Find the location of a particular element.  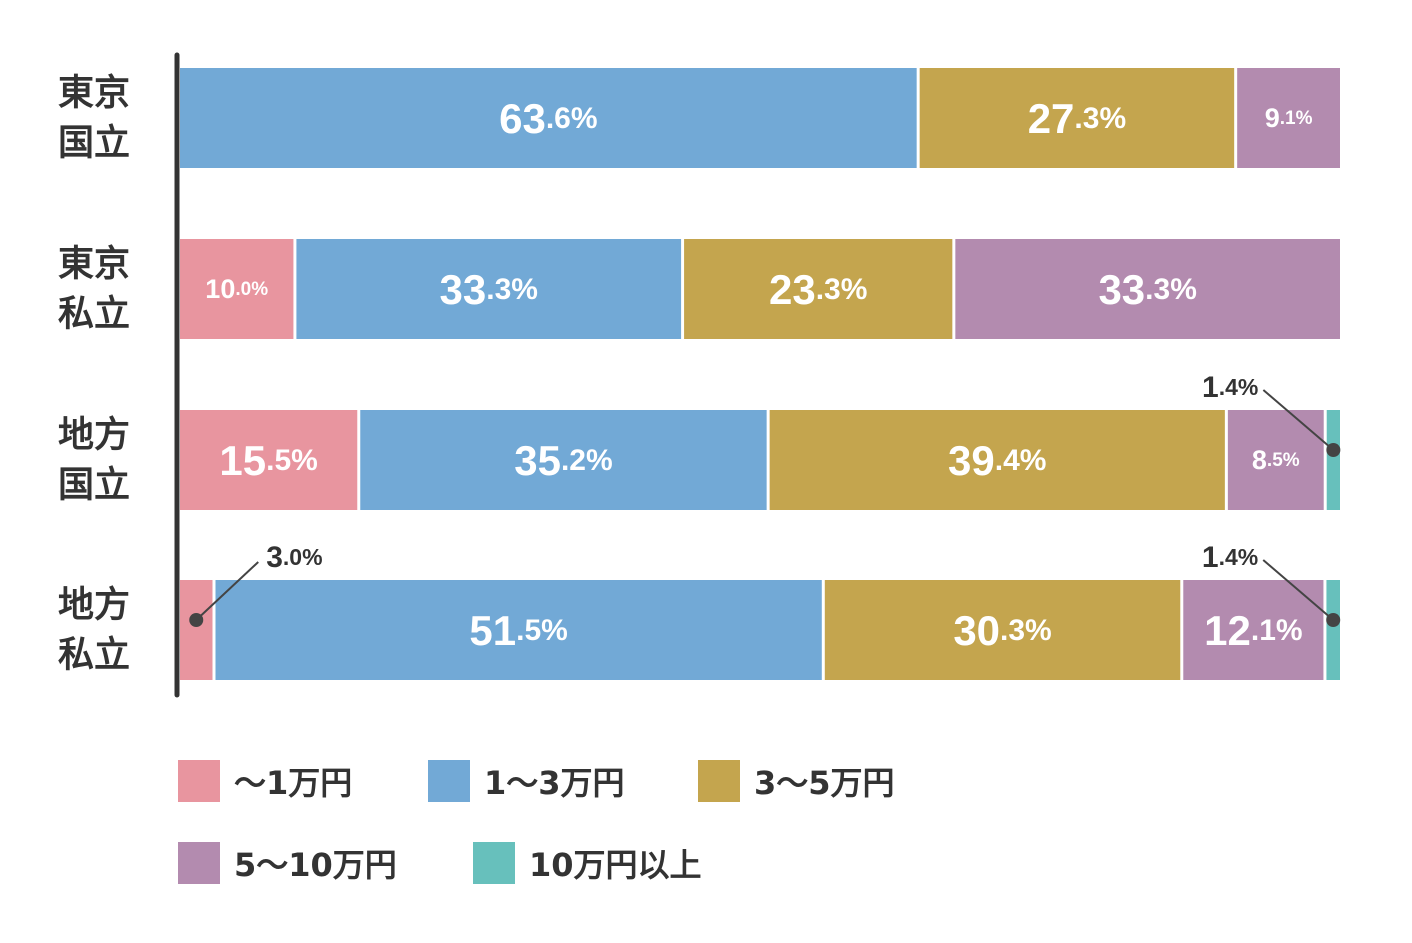

data-label: 35.2% is located at coordinates (563, 460).